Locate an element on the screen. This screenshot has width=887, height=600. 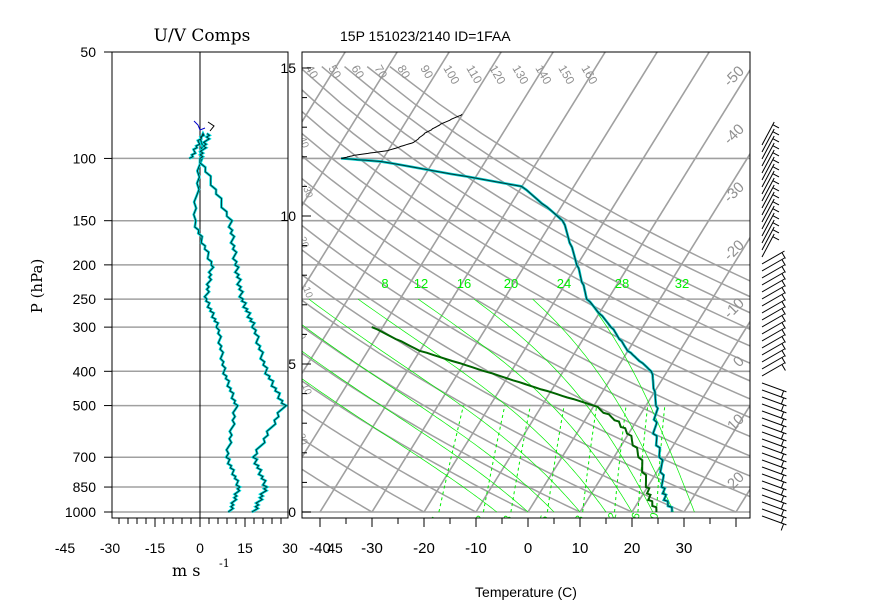
mixing-ratio-end-label: 3 is located at coordinates (507, 519).